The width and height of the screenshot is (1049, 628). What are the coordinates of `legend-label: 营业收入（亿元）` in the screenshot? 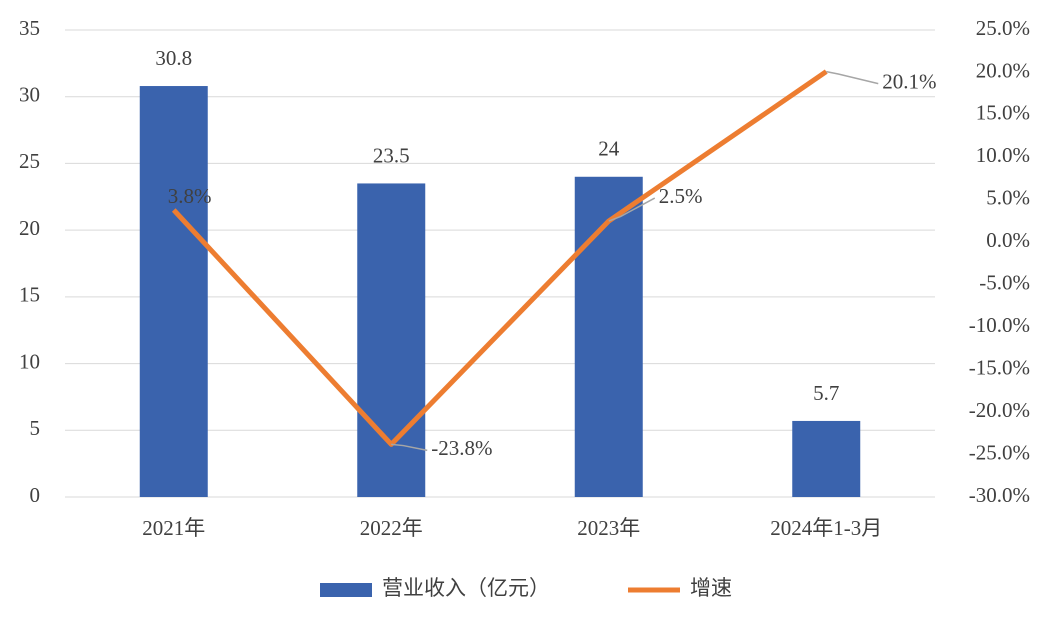 It's located at (466, 588).